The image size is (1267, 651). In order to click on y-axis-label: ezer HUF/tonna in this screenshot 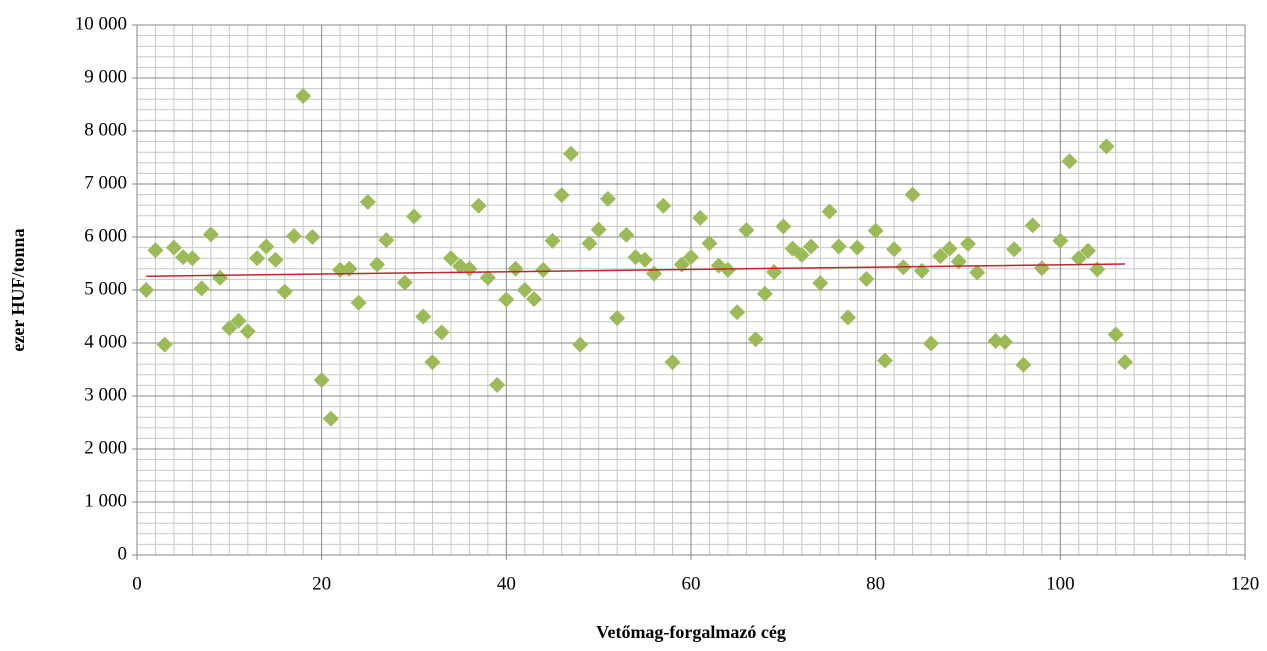, I will do `click(18, 289)`.